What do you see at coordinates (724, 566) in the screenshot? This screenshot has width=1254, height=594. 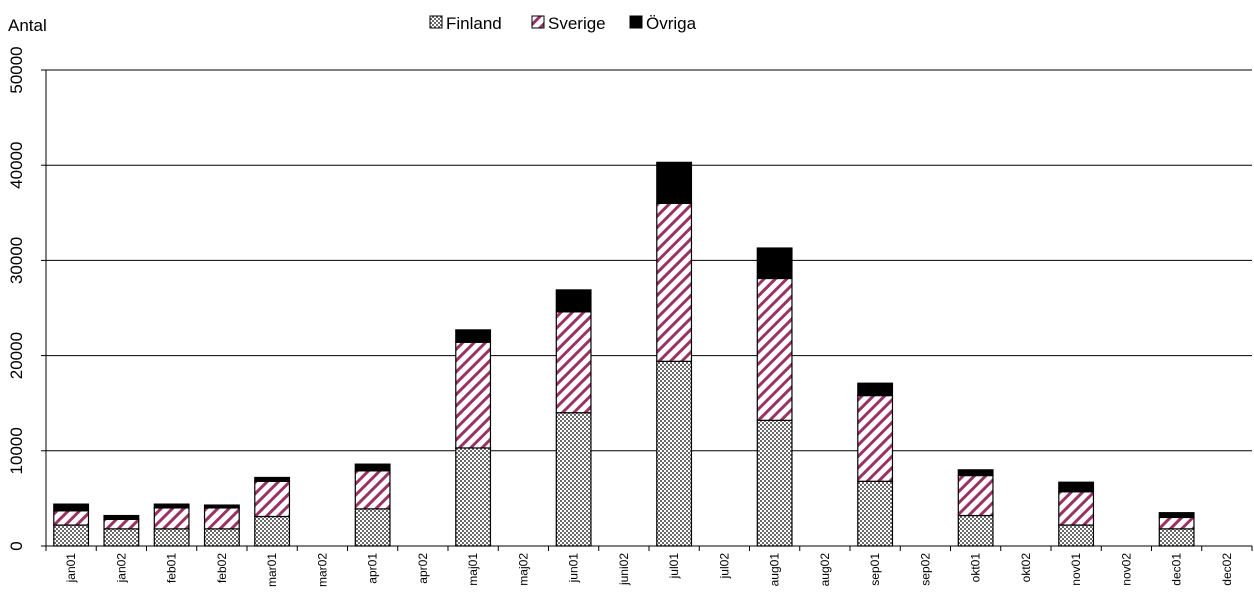 I see `x-tick-label: jul02` at bounding box center [724, 566].